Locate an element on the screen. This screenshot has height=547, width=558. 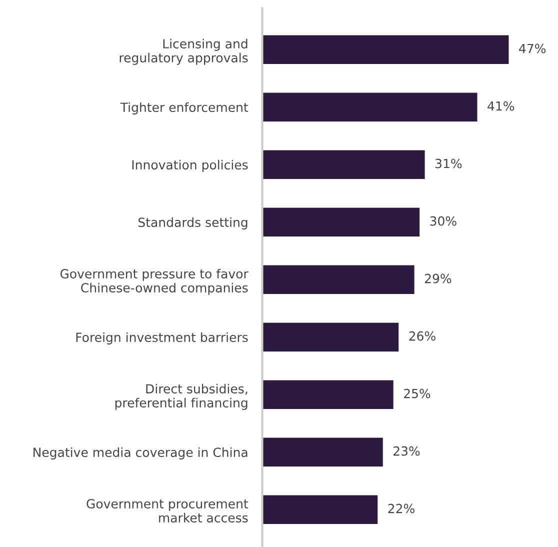
y-tick-label: Direct subsidies, preferential financing is located at coordinates (181, 397).